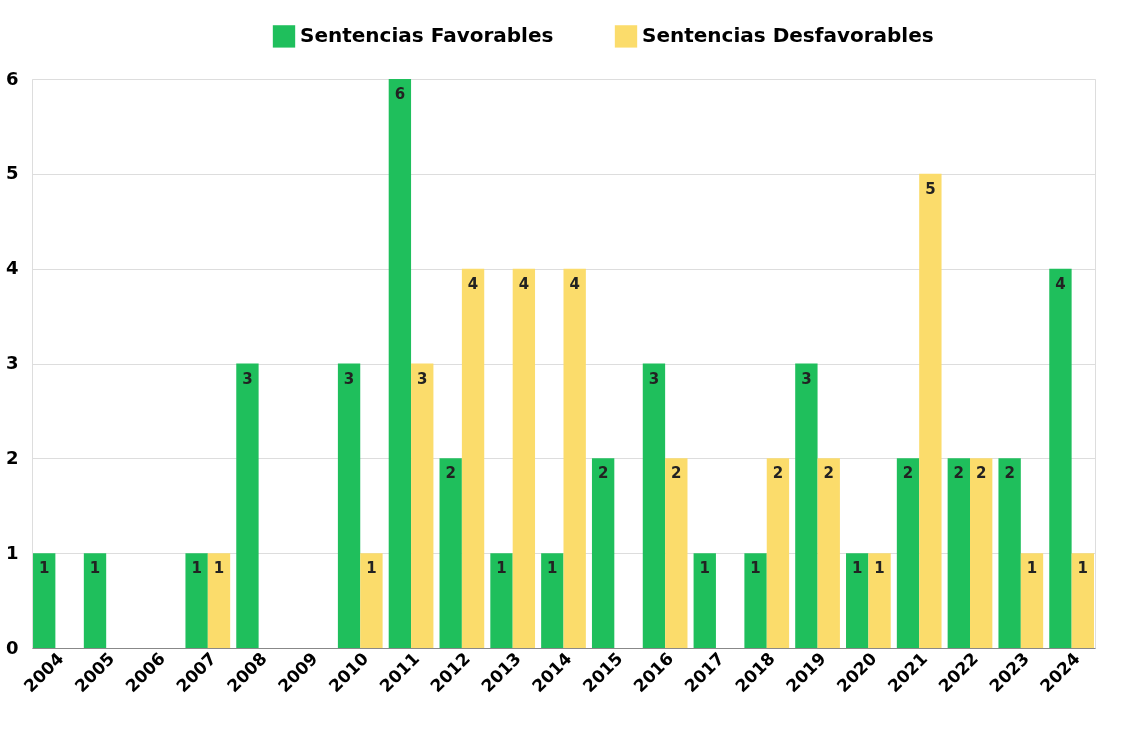 The image size is (1135, 737). Describe the element at coordinates (427, 35) in the screenshot. I see `legend-label: Sentencias Favorables` at that location.